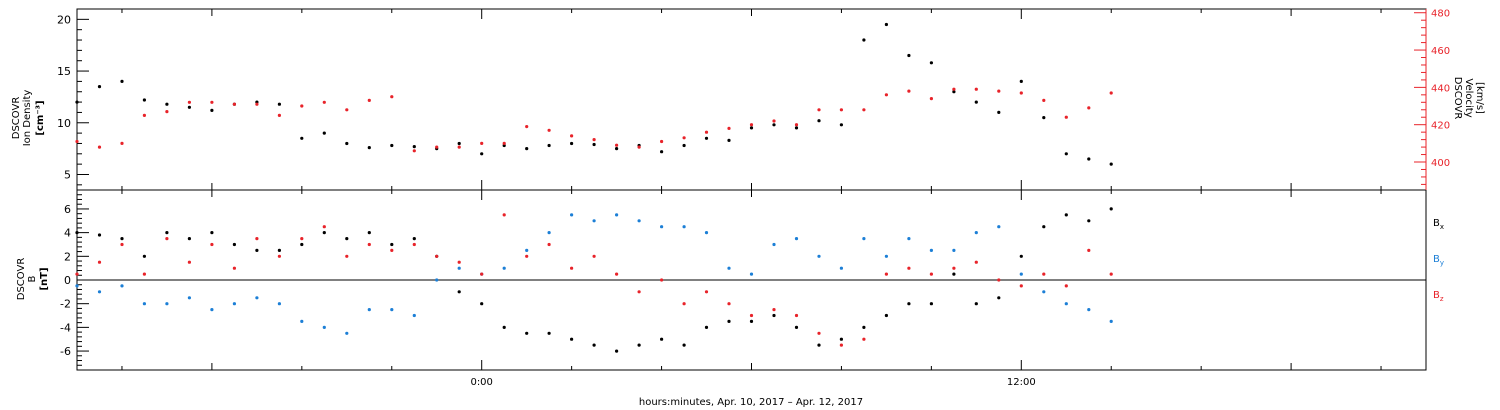 The image size is (1500, 410). Describe the element at coordinates (27, 118) in the screenshot. I see `top-ylabel-line-2: Ion Density` at that location.